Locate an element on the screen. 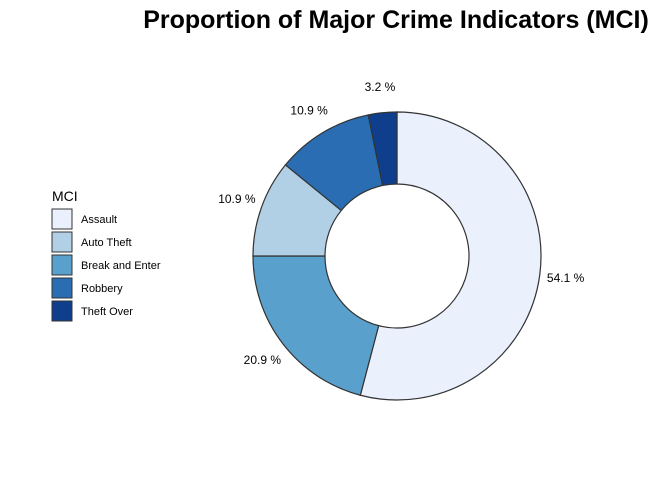 This screenshot has width=672, height=480. legend-label-theft-over: Theft Over is located at coordinates (107, 312).